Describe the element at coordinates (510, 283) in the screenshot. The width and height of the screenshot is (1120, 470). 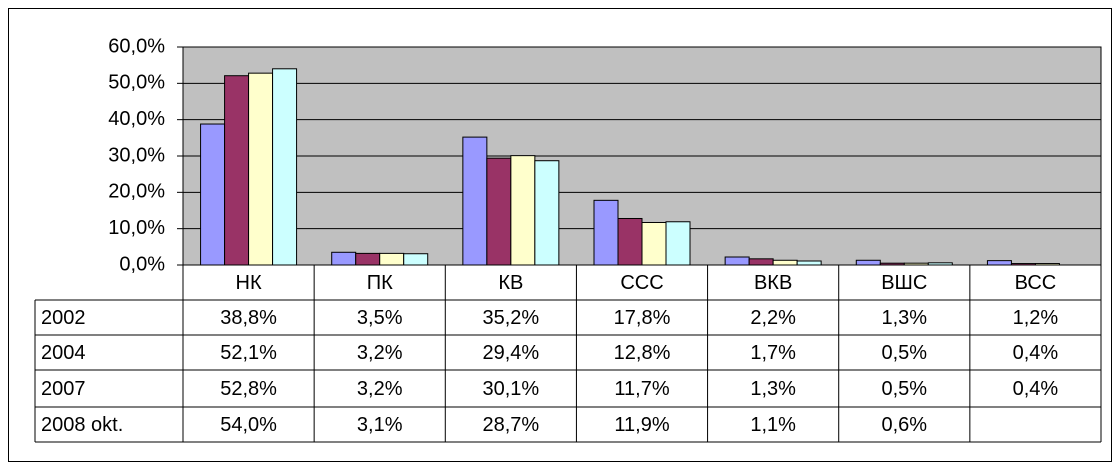
I see `x-tick-label: КВ` at that location.